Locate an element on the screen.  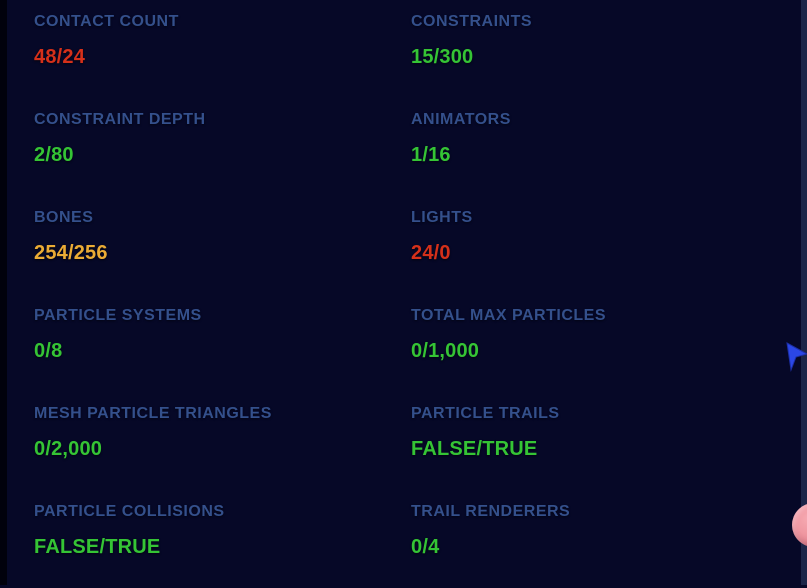
stat-particle-trails: PARTICLE TRAILS FALSE/TRUE is located at coordinates (592, 441).